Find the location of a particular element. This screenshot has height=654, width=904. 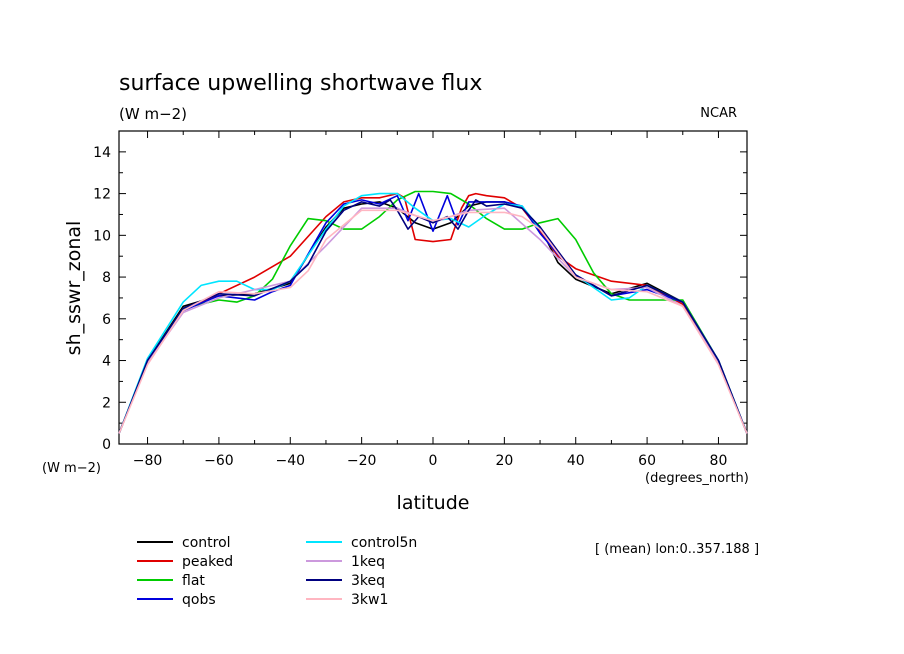

x-tick-label: 80 is located at coordinates (719, 461).